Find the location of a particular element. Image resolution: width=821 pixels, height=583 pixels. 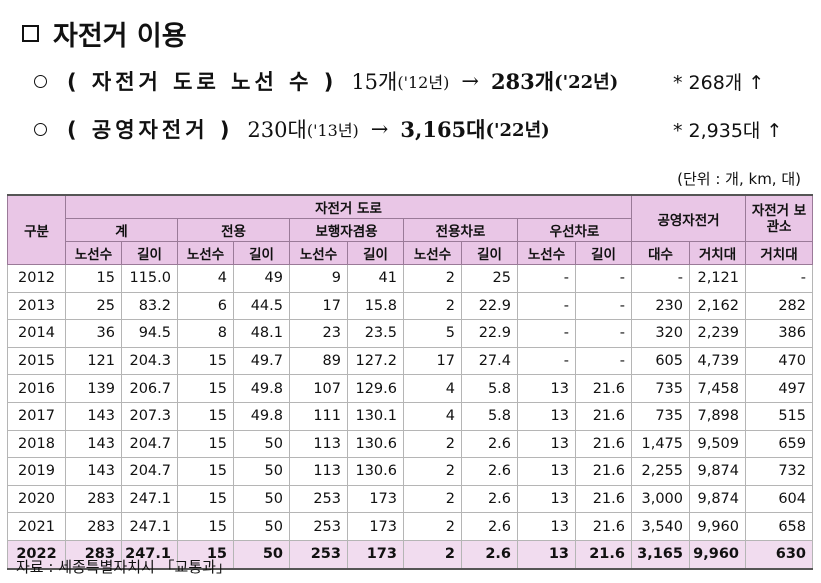

arrow-icon: → is located at coordinates (470, 81).